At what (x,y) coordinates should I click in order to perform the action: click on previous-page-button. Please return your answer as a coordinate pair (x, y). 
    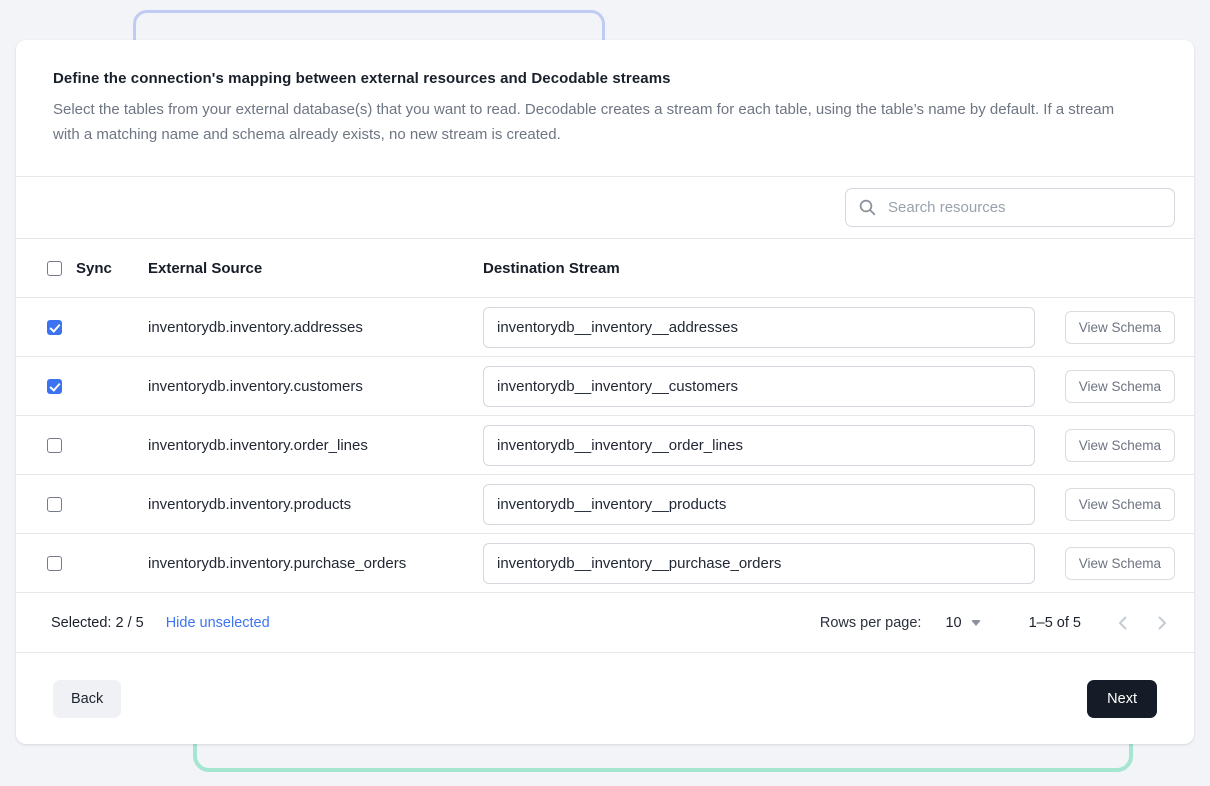
    Looking at the image, I should click on (1122, 623).